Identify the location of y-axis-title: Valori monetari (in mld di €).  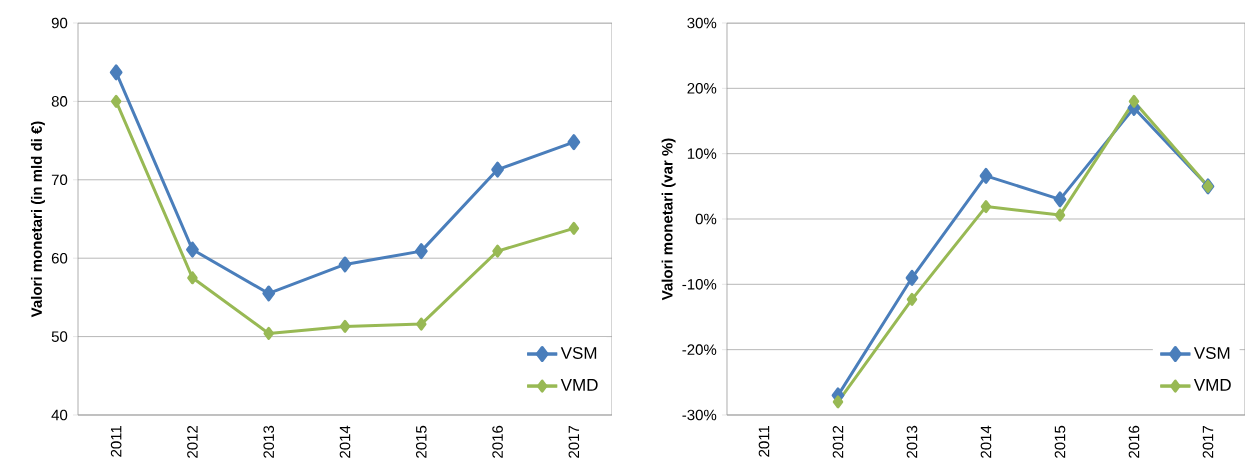
(37, 219).